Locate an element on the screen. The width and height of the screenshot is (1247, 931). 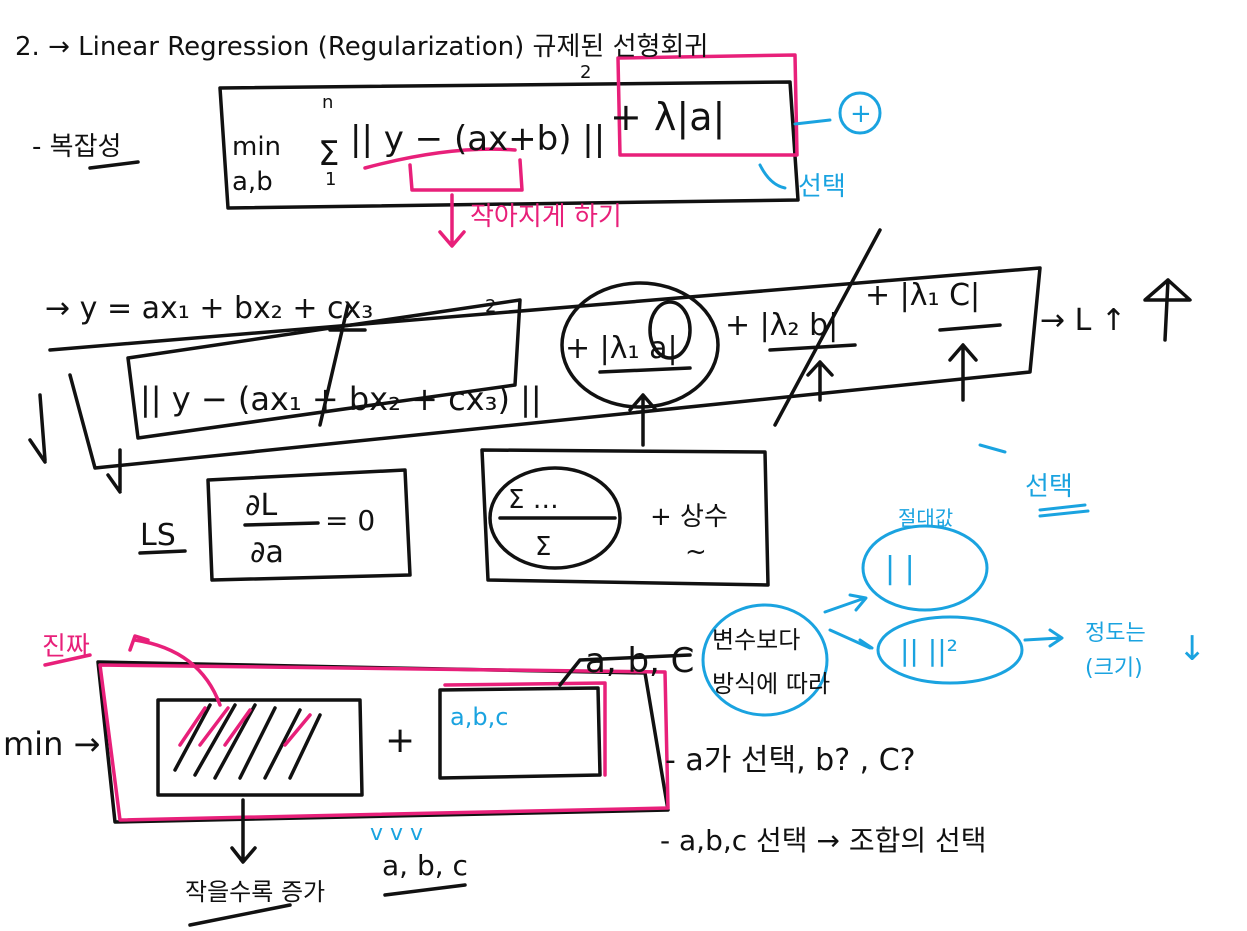
real: 진짜 is located at coordinates (66, 647).